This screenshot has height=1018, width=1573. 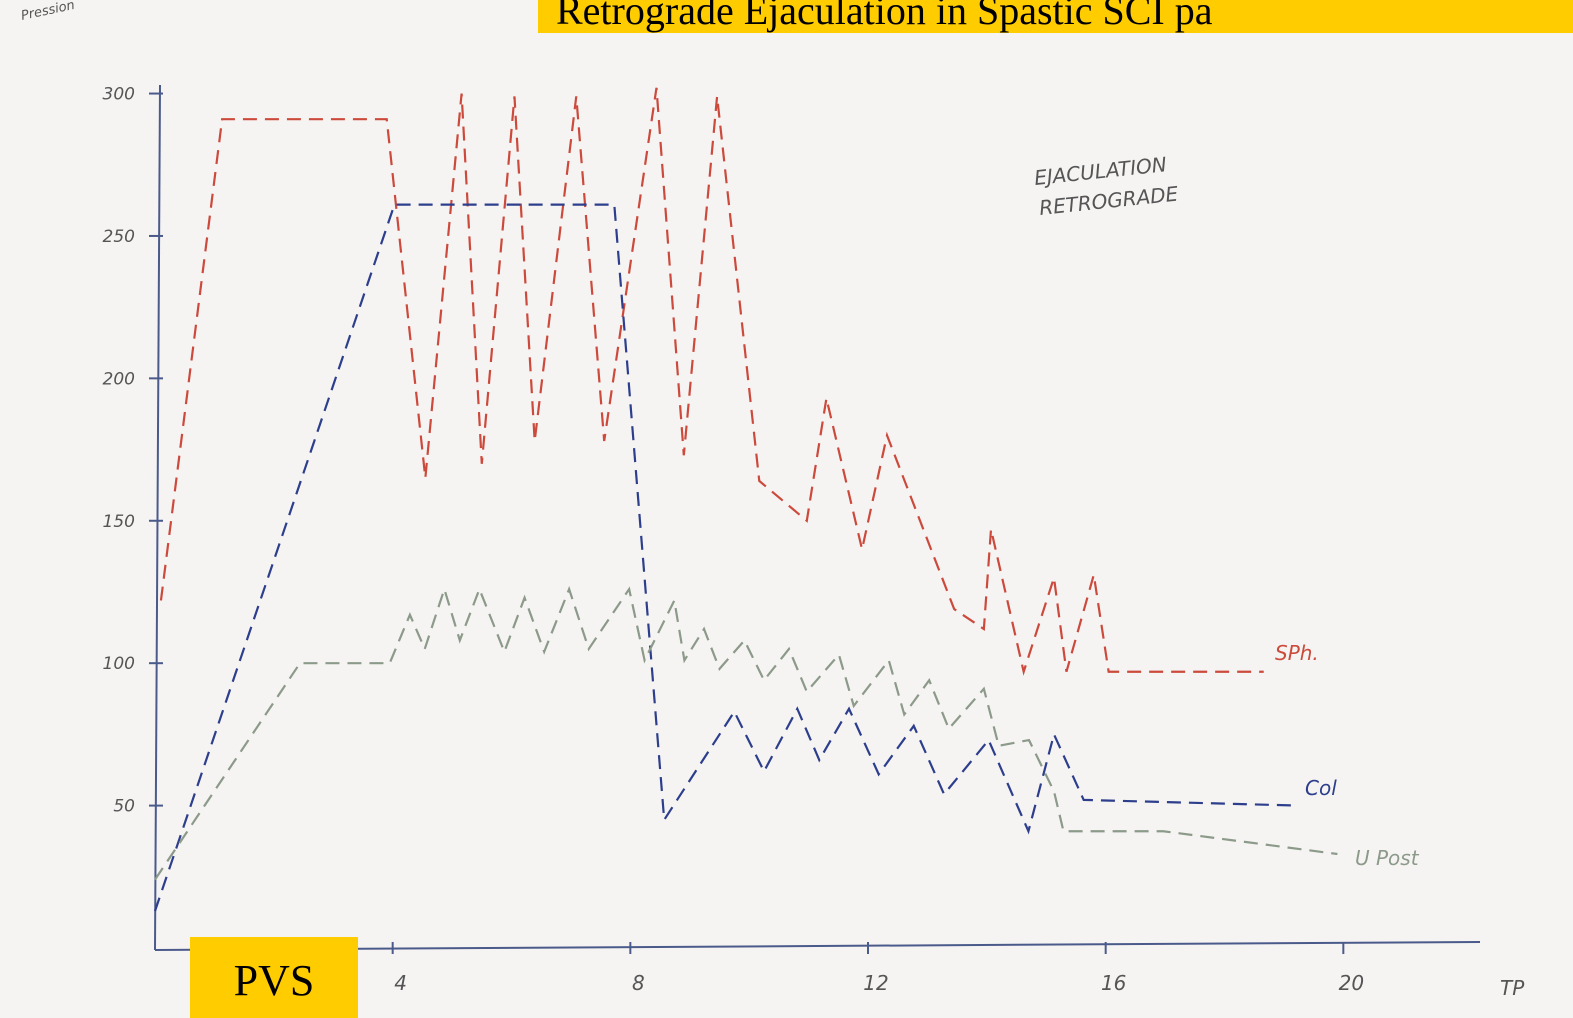 What do you see at coordinates (1512, 988) in the screenshot?
I see `x-axis-label: TP` at bounding box center [1512, 988].